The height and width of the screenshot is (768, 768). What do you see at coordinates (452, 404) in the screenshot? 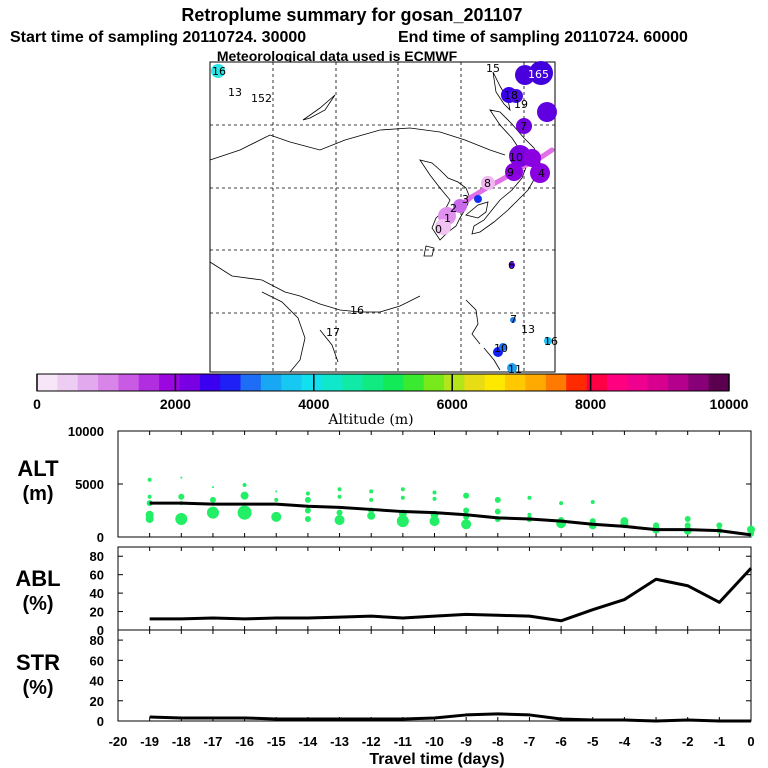
I see `colorbar-tick-label: 6000` at bounding box center [452, 404].